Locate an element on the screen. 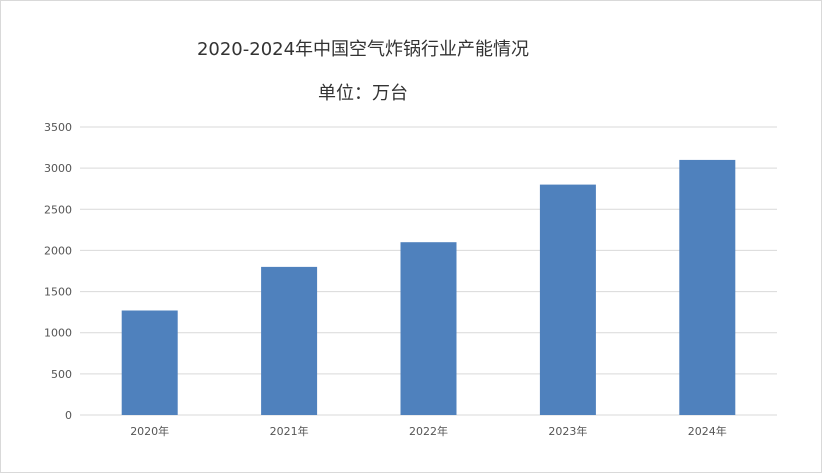  y-tick-label: 1500 is located at coordinates (58, 292).